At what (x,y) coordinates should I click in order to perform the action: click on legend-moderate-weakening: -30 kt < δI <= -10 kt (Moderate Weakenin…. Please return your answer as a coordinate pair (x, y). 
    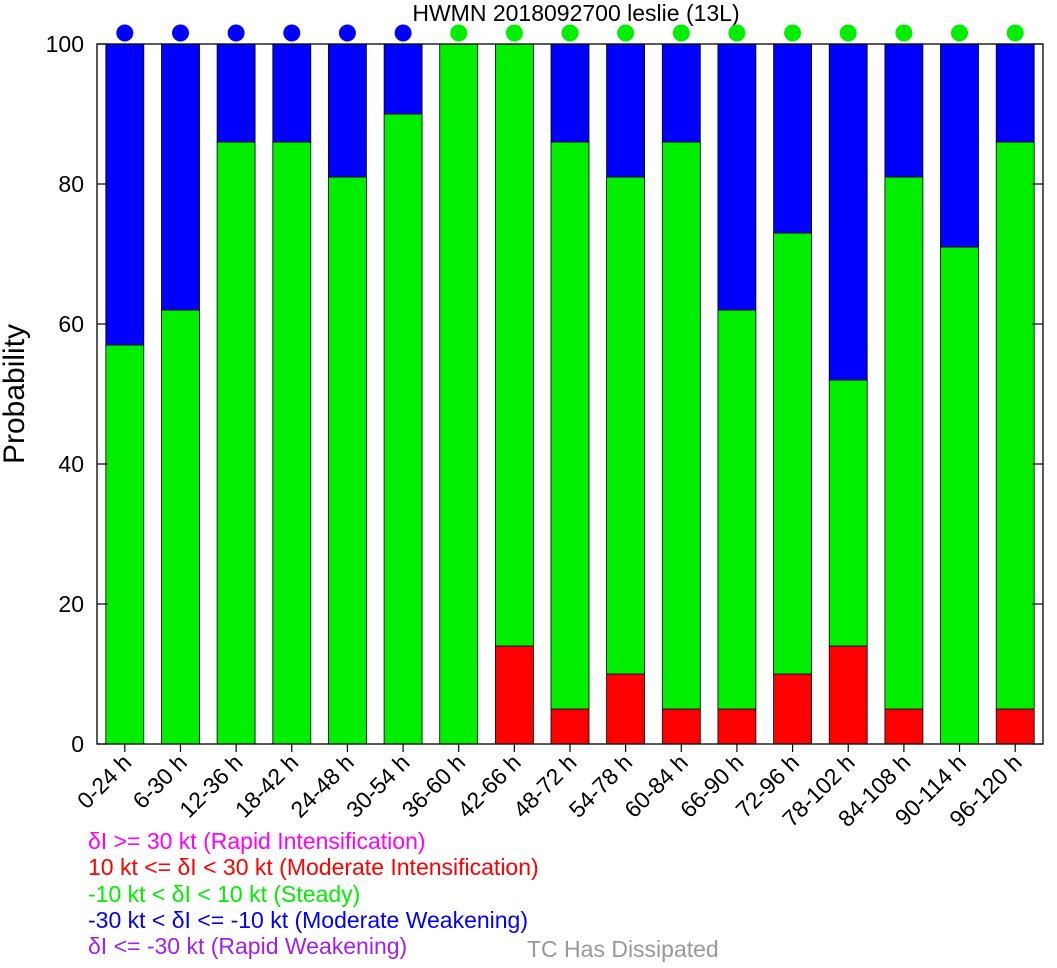
    Looking at the image, I should click on (308, 919).